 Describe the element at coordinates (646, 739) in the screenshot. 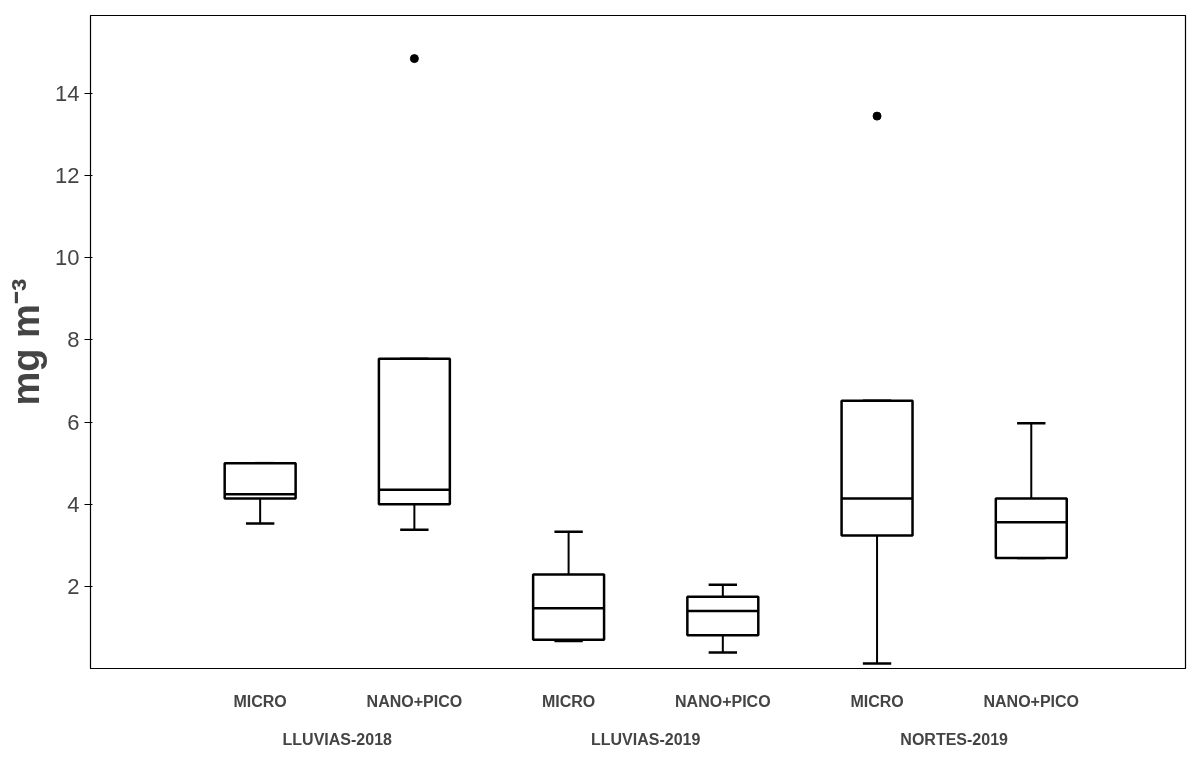

I see `text: LLUVIAS-2019` at that location.